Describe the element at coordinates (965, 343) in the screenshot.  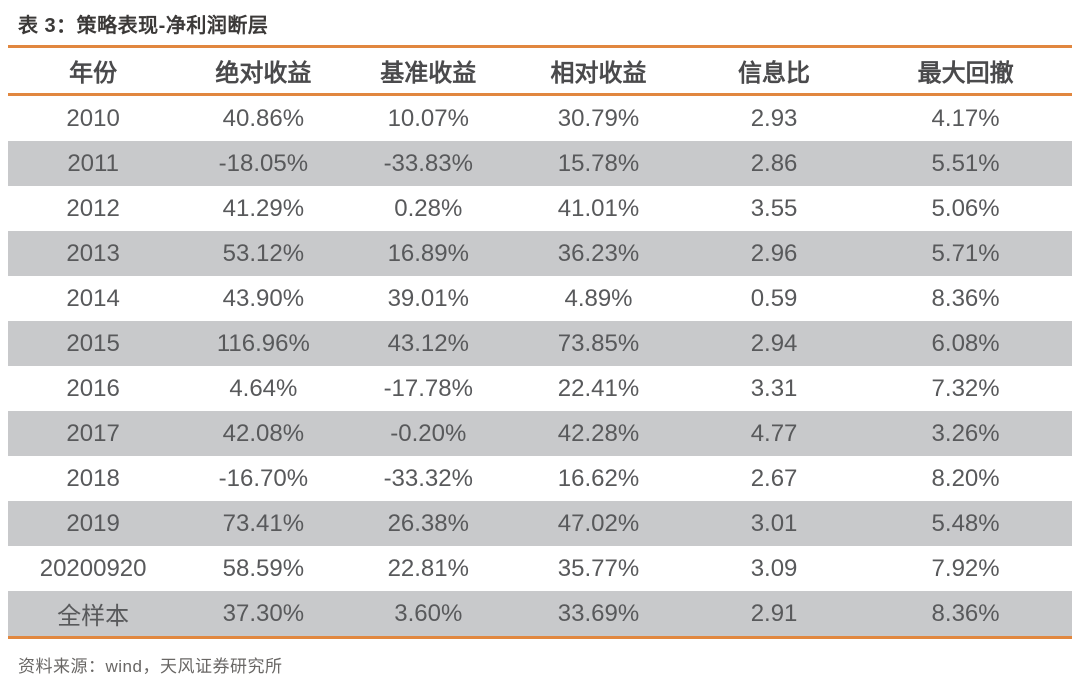
I see `cell-max-drawdown: 6.08%` at that location.